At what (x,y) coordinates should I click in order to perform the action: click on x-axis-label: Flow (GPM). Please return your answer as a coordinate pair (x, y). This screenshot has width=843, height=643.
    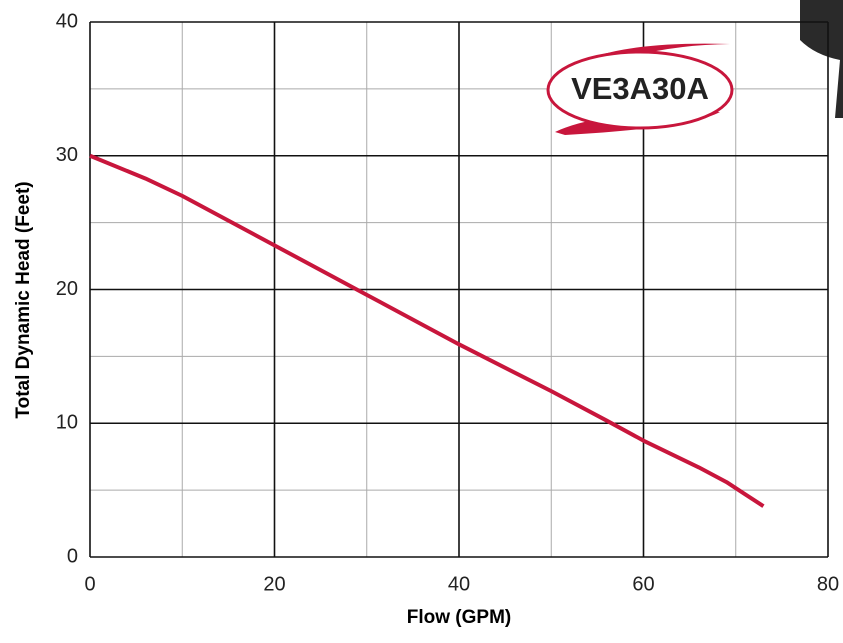
    Looking at the image, I should click on (459, 617).